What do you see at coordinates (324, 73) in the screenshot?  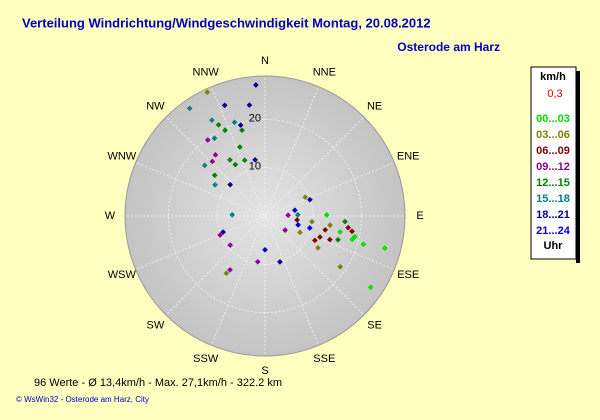 I see `direction-label: NNE` at bounding box center [324, 73].